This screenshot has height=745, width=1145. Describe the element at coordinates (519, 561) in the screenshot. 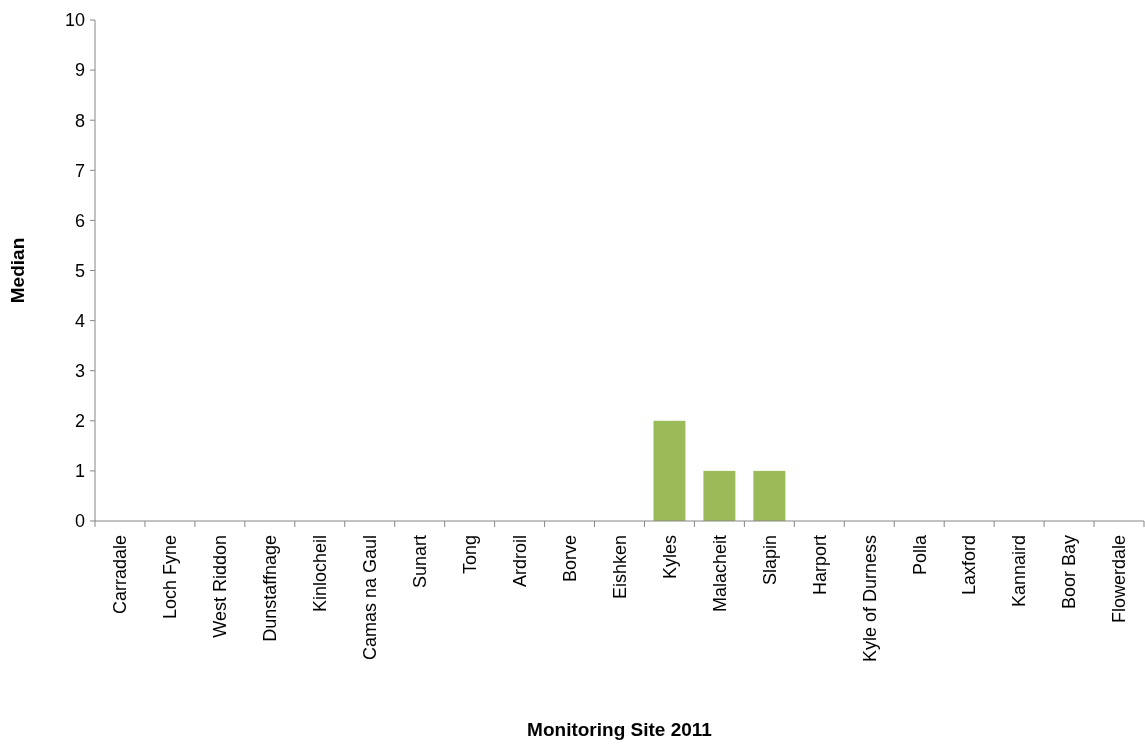

I see `x-tick-label: Ardroil` at that location.